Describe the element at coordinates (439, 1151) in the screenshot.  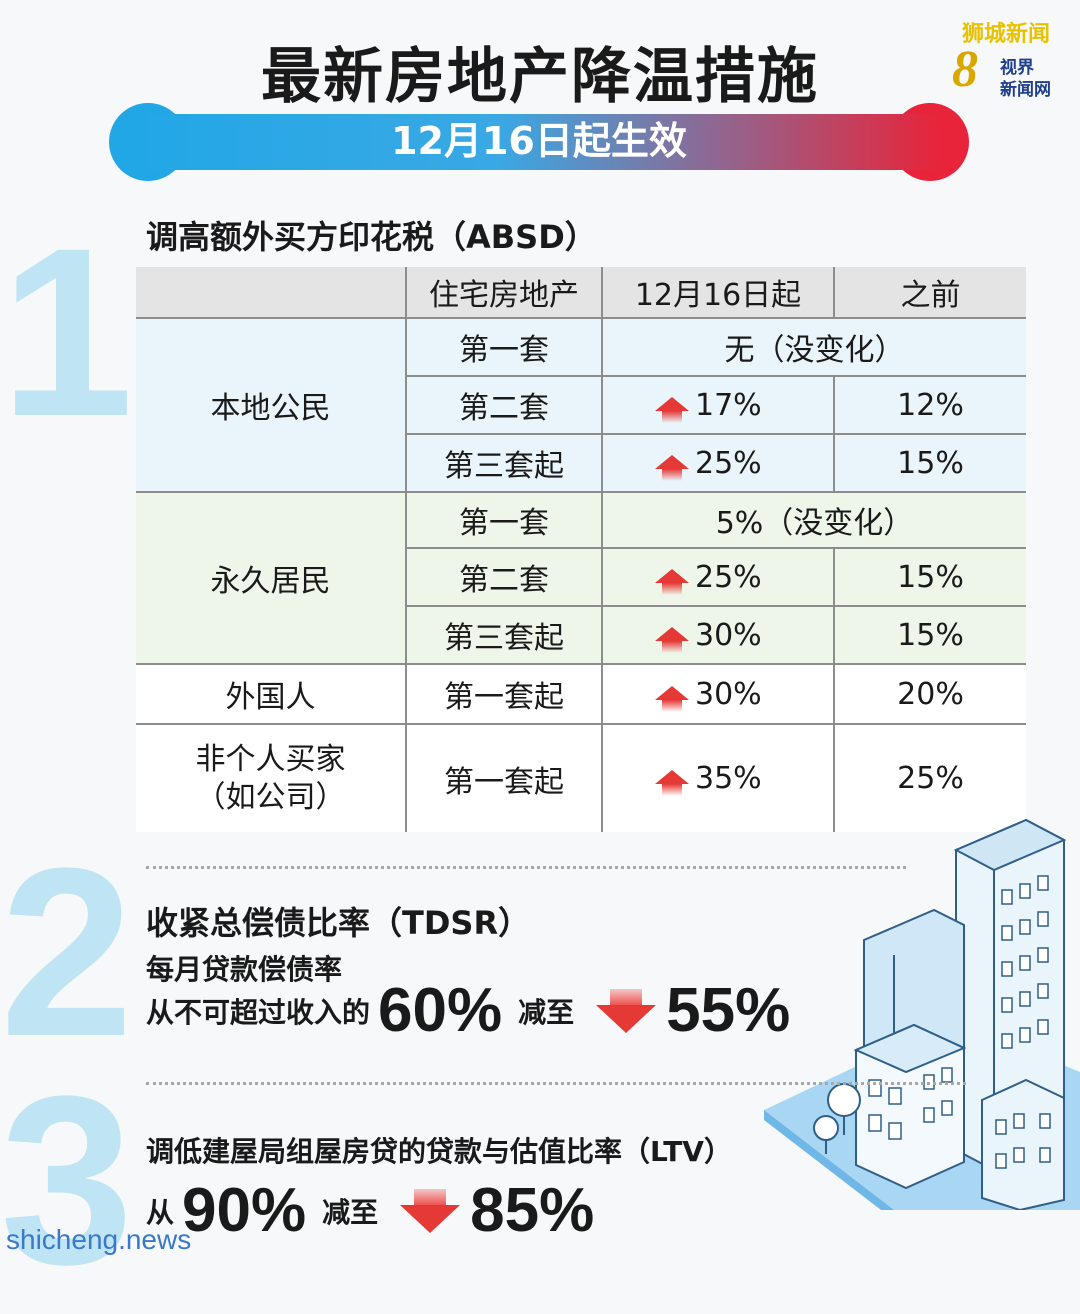
I see `section3-heading: 调低建屋局组屋房贷的贷款与估值比率（LTV）` at that location.